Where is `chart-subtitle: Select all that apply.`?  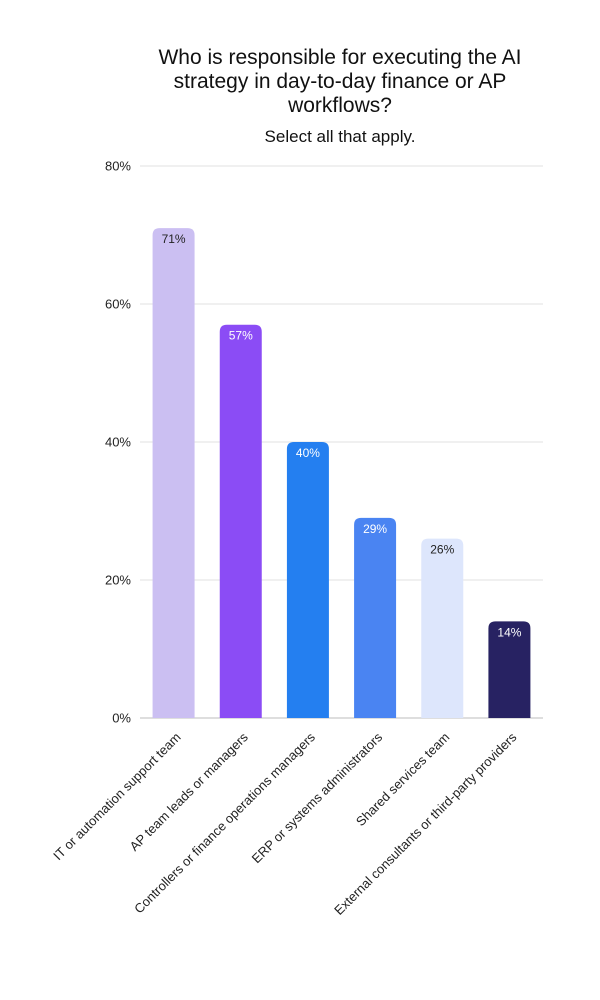
chart-subtitle: Select all that apply. is located at coordinates (340, 136).